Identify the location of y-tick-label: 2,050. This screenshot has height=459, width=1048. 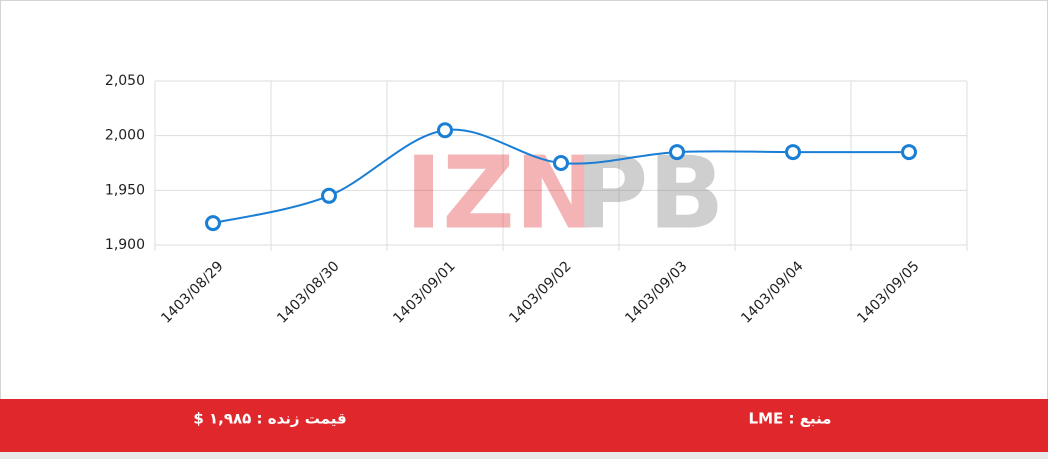
(125, 81).